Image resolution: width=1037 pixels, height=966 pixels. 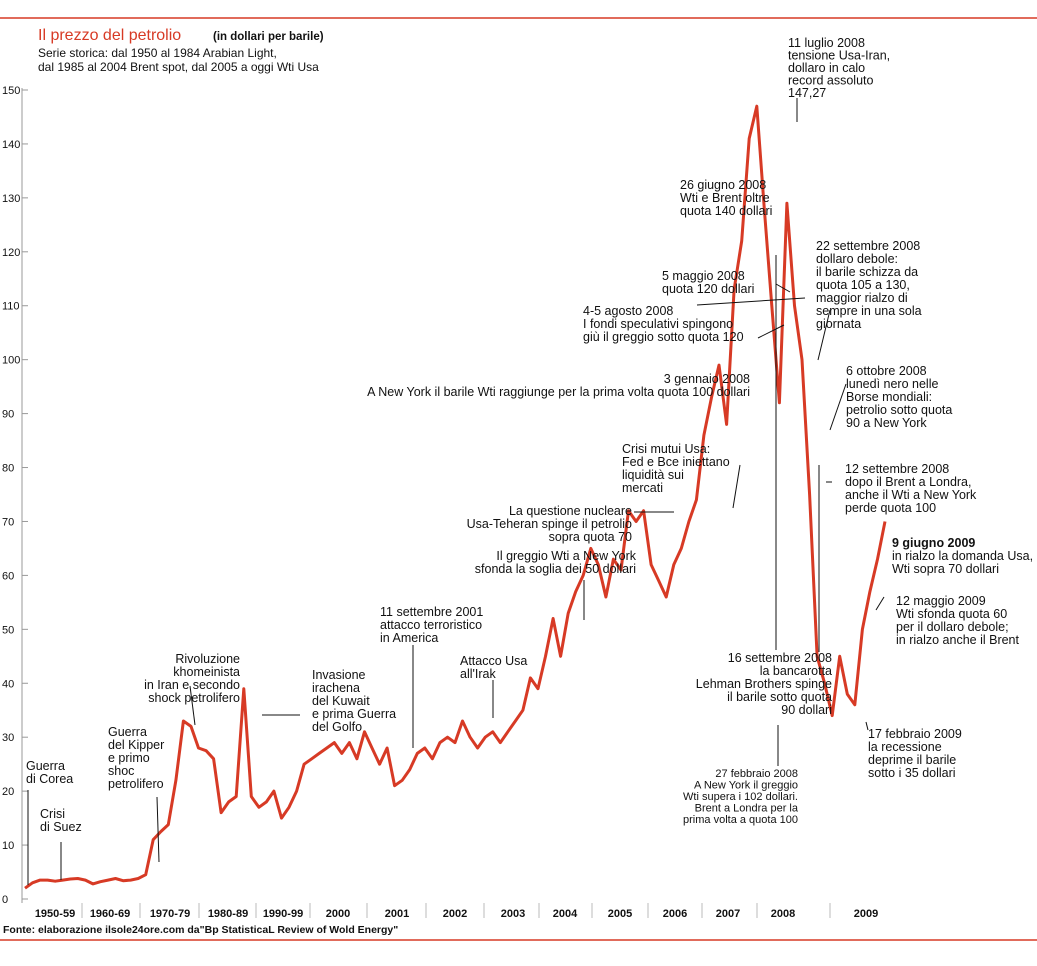 I want to click on annotation: 16 settembre 2008, so click(x=780, y=658).